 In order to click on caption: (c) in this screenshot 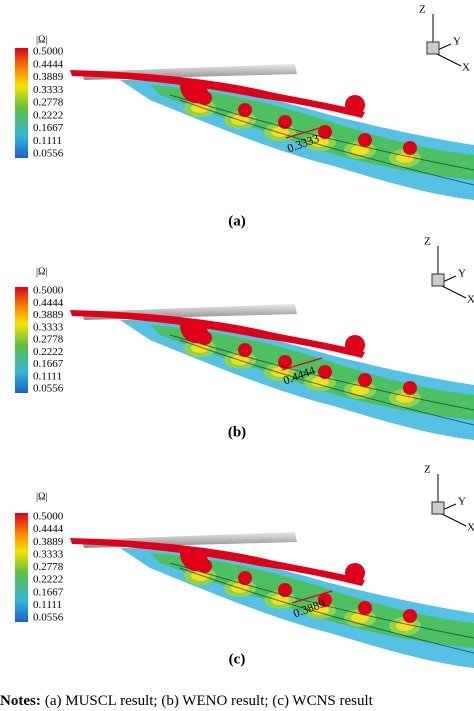, I will do `click(237, 659)`.